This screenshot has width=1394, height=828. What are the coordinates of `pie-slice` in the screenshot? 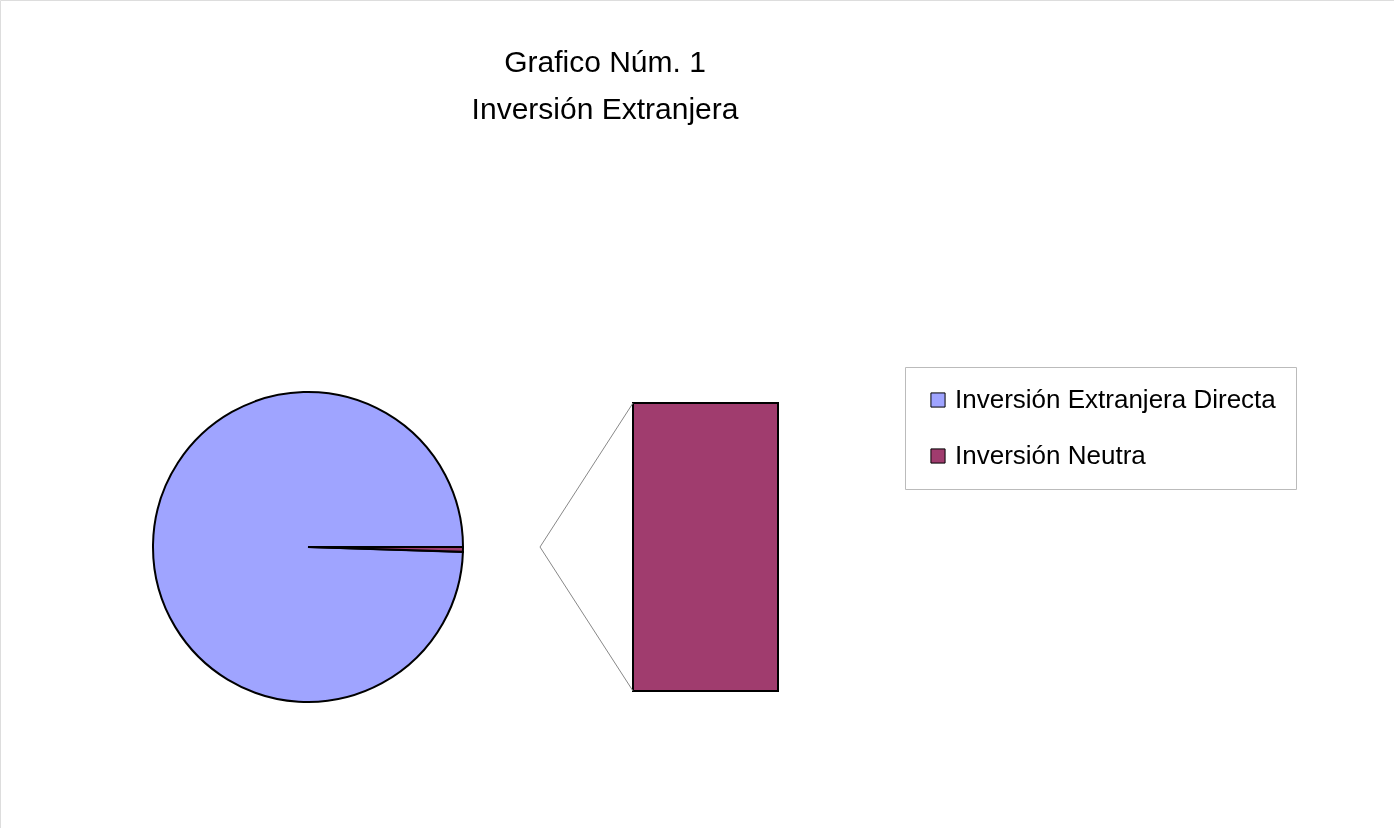 It's located at (308, 547).